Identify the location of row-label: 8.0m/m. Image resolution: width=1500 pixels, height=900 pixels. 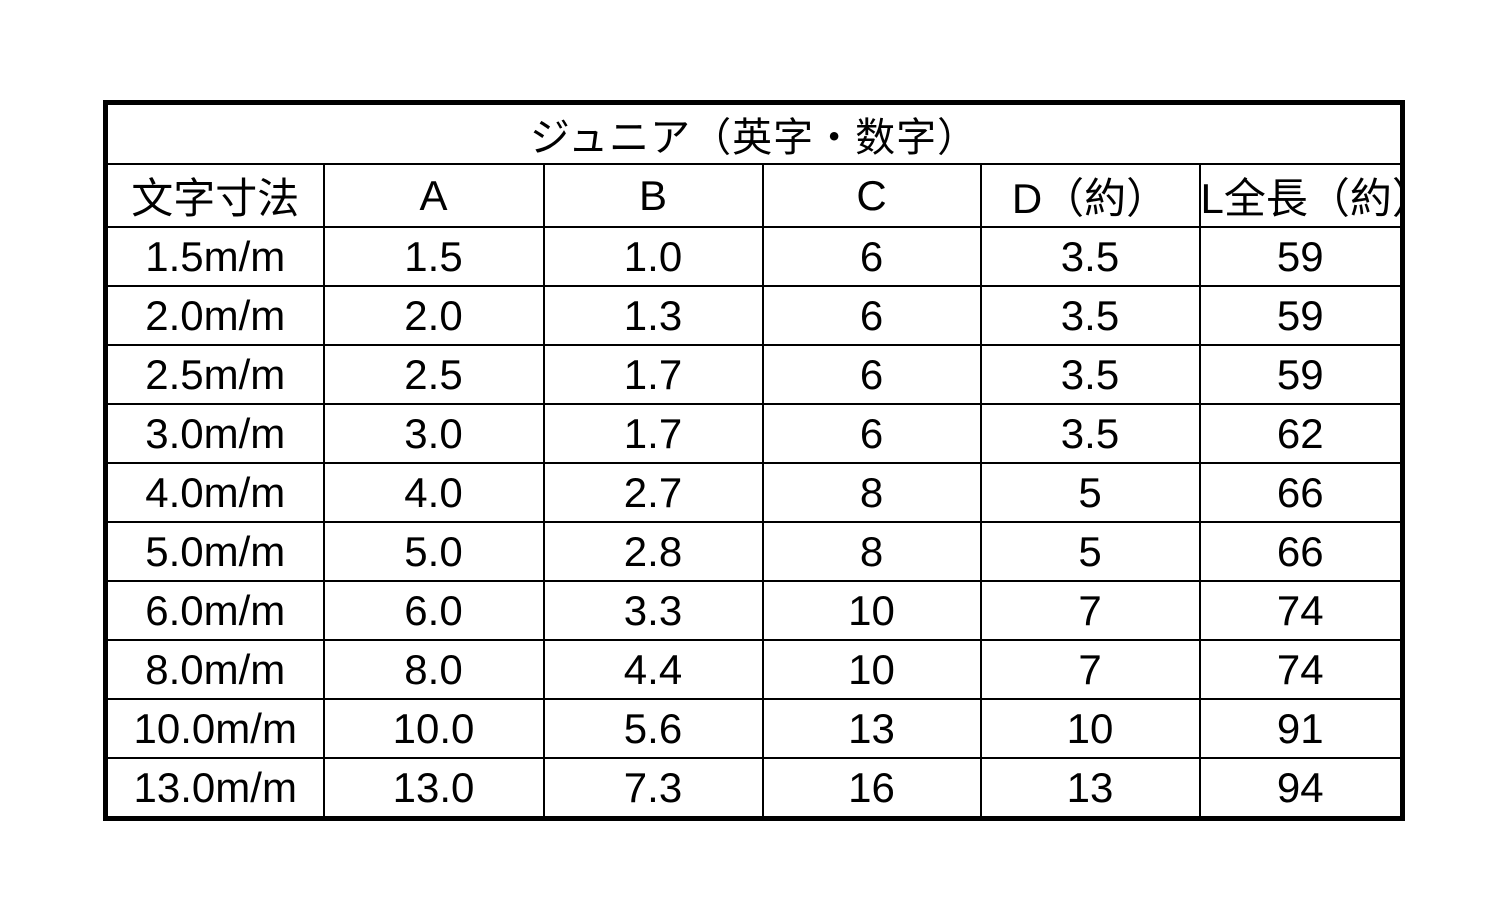
(214, 669).